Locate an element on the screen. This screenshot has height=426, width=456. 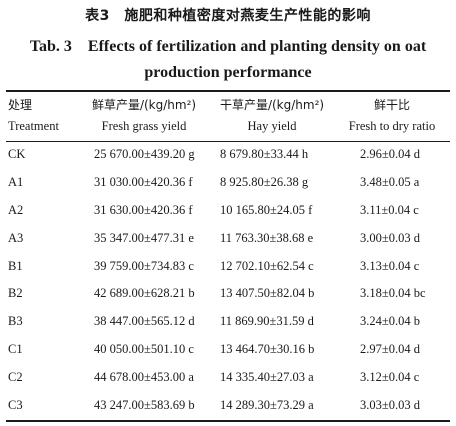
cell-treatment: CK is located at coordinates (17, 154).